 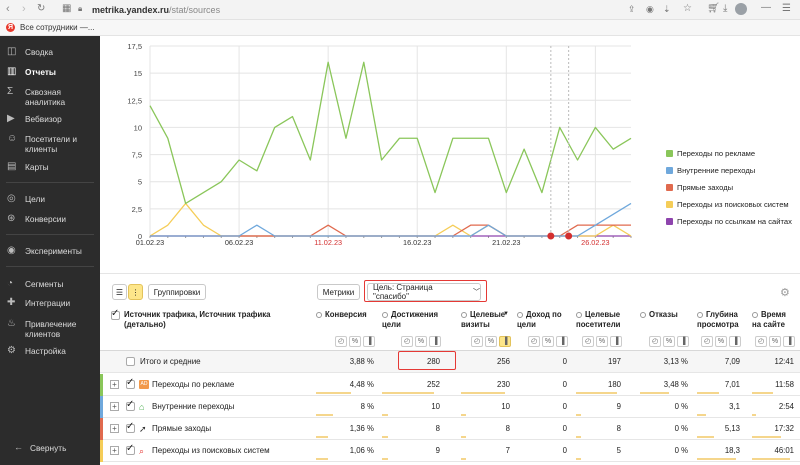 I want to click on sidebar-item-12: ♨ Привлечение клиентов, so click(x=50, y=330).